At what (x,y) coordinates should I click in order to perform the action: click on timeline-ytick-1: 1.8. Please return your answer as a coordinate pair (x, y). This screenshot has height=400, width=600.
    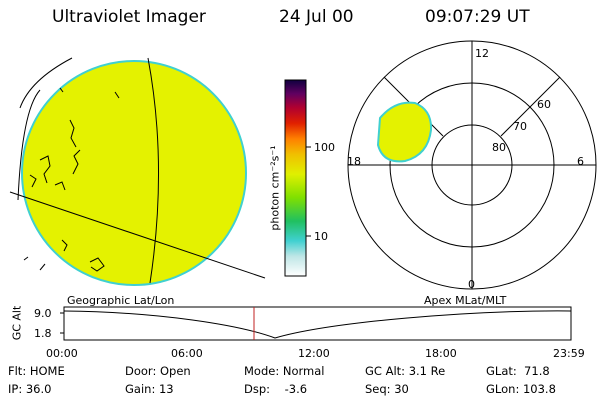
    Looking at the image, I should click on (43, 333).